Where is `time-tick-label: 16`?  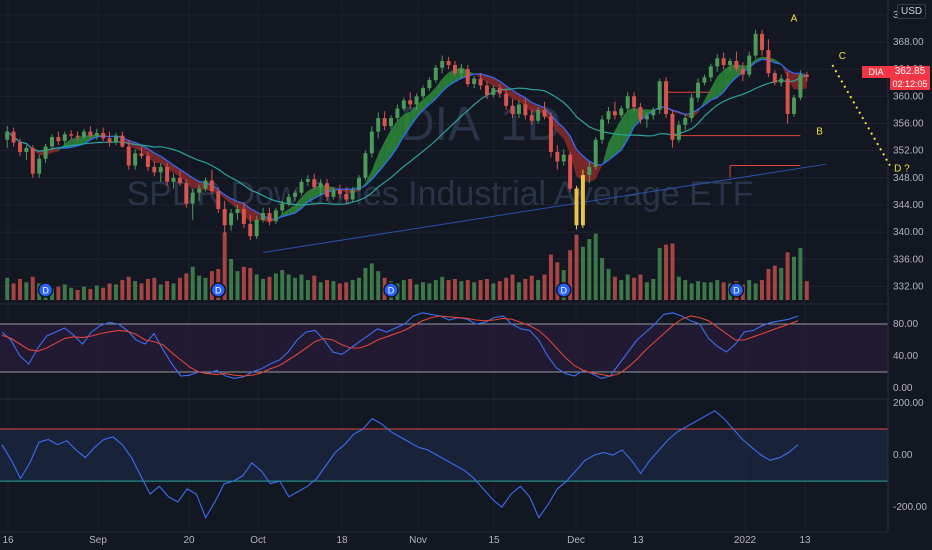
time-tick-label: 16 is located at coordinates (8, 540).